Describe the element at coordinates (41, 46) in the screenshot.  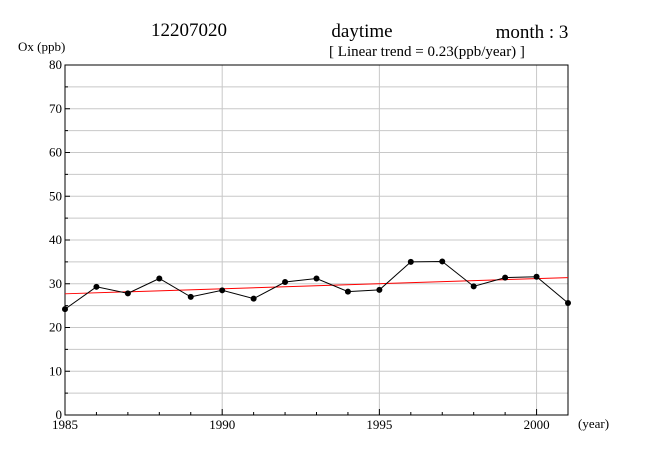
I see `y-axis-label: Ox (ppb)` at that location.